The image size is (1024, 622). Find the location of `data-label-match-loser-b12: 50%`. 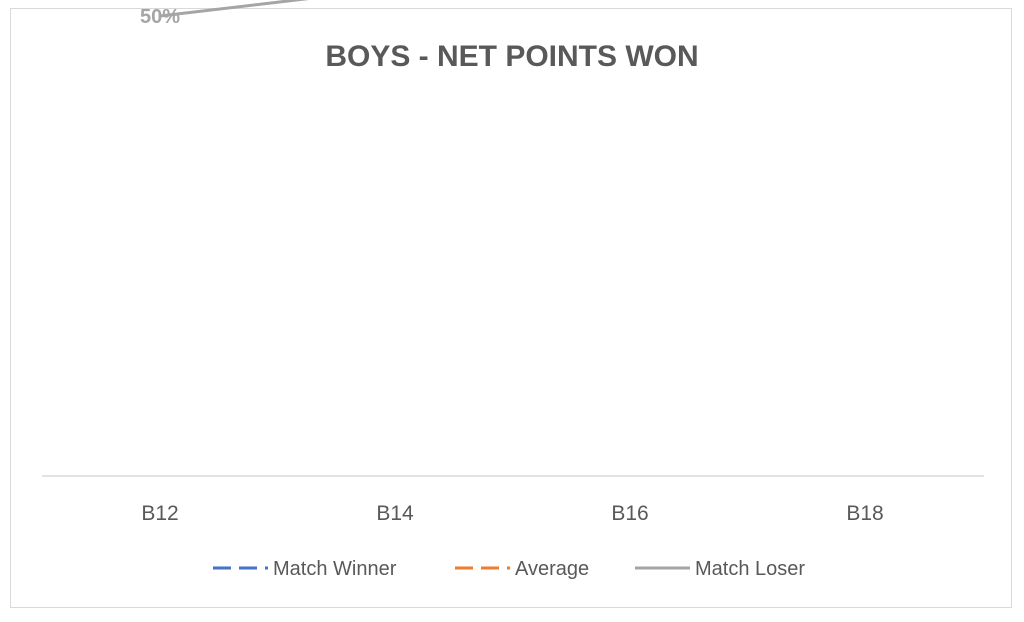

data-label-match-loser-b12: 50% is located at coordinates (160, 17).